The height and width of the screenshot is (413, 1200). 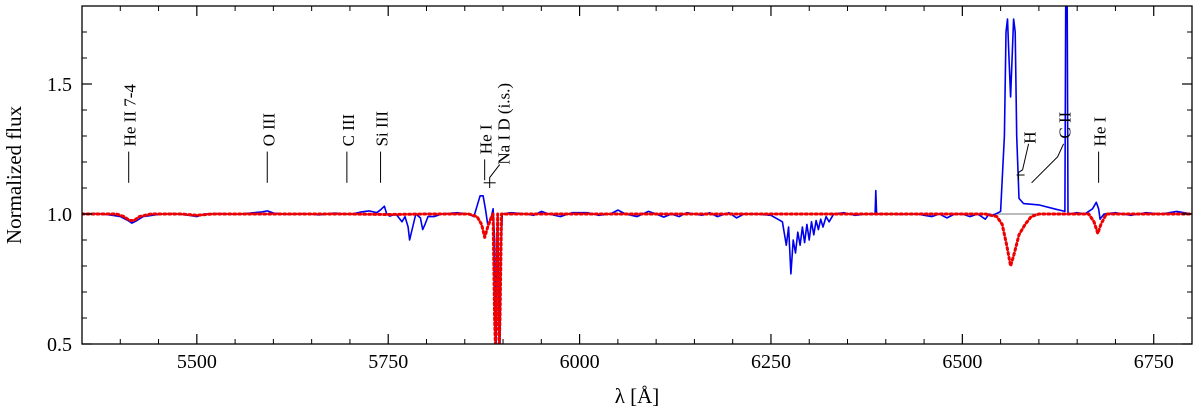 I want to click on line-marker-Na-I-D, so click(x=495, y=176).